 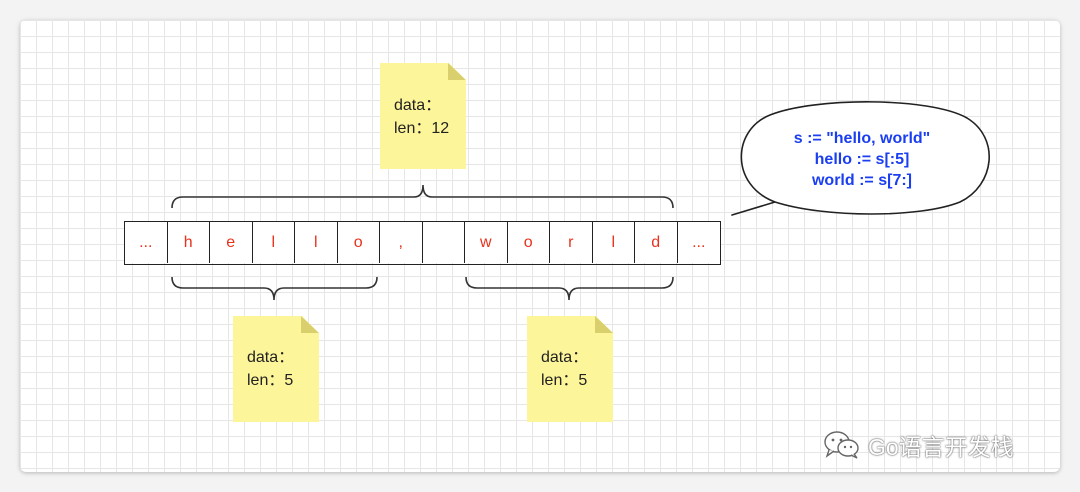 I want to click on note-len-label: len：12, so click(x=422, y=128).